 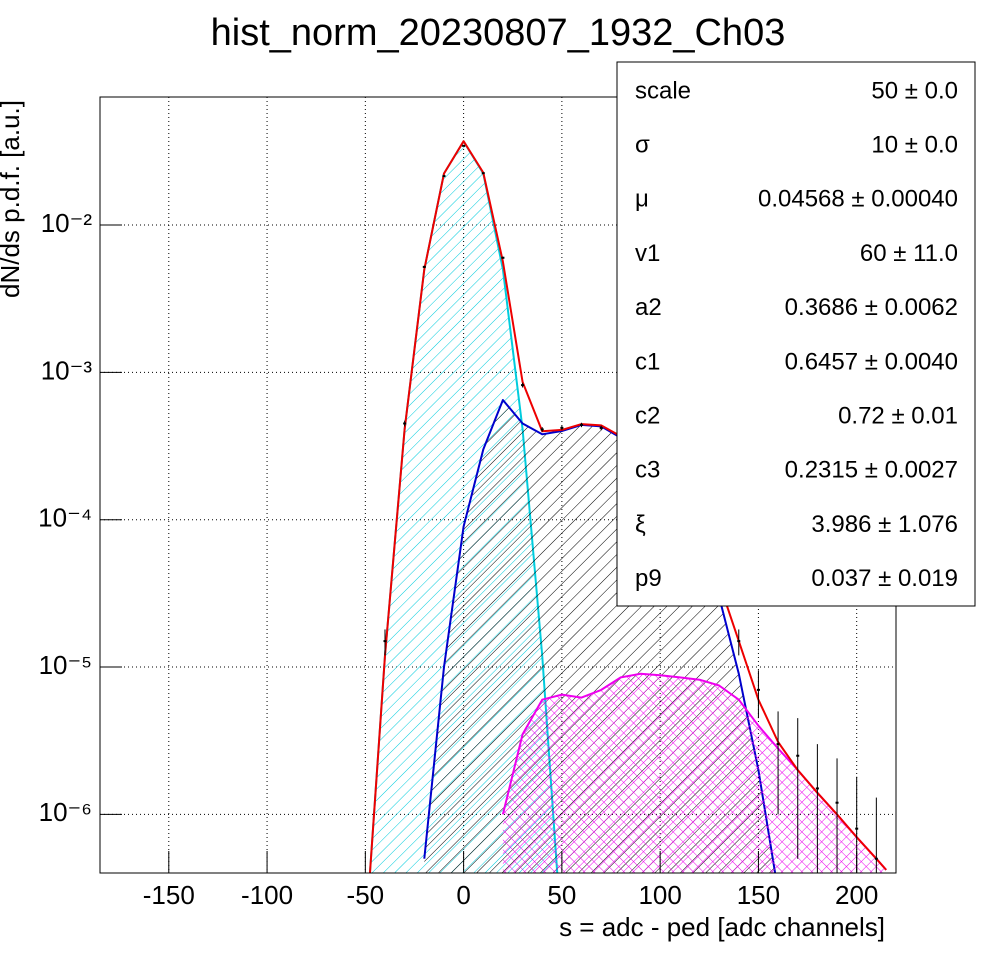 I want to click on stat-value: 50 ± 0.0, so click(x=914, y=90).